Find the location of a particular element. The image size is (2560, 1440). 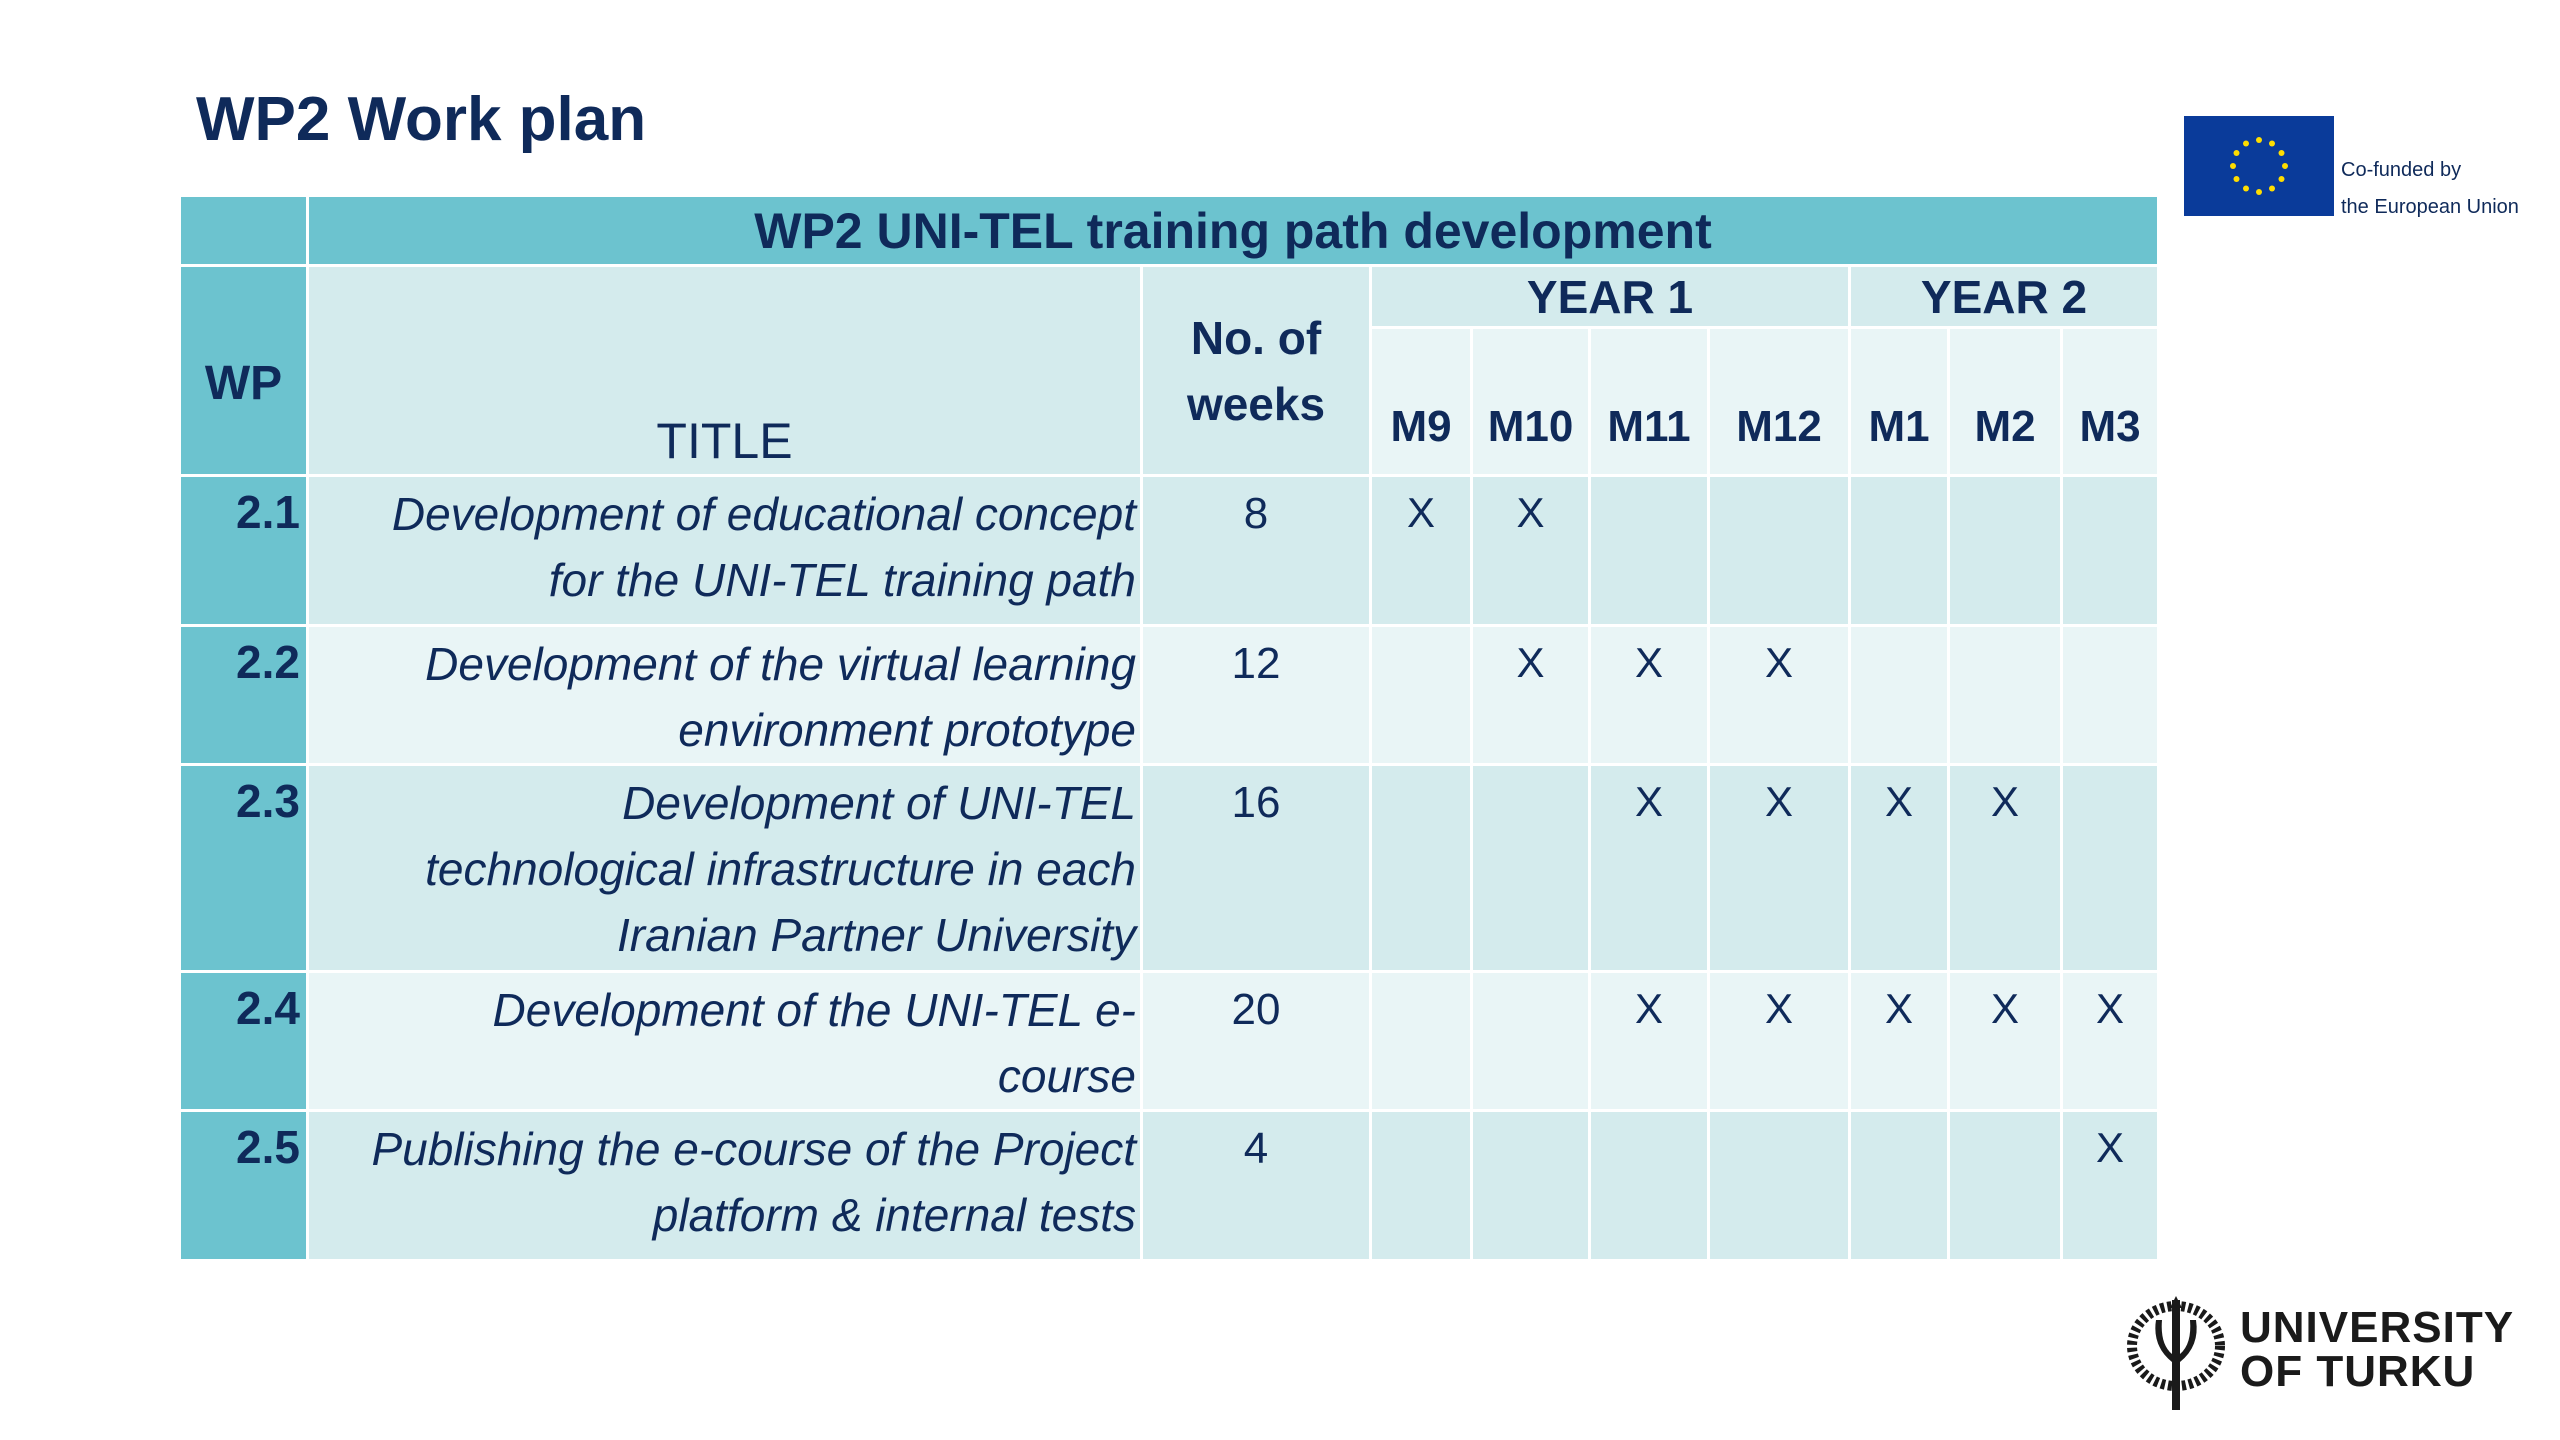

year2-header: YEAR 2 is located at coordinates (2004, 296).